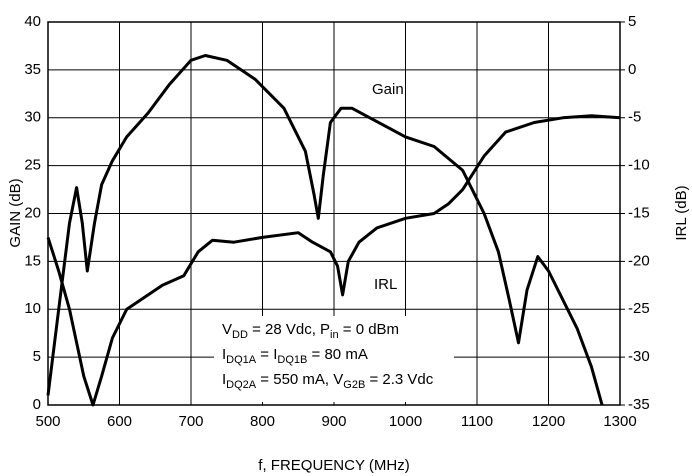 This screenshot has height=476, width=692. Describe the element at coordinates (632, 21) in the screenshot. I see `y2-tick-label: 5` at that location.